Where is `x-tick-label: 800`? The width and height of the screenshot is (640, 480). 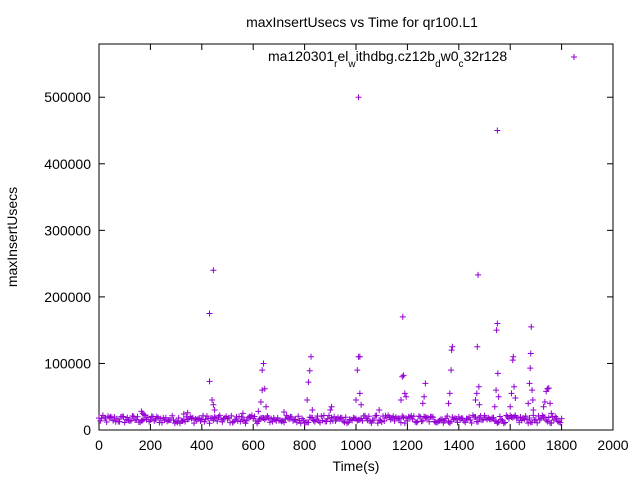 x-tick-label: 800 is located at coordinates (305, 445).